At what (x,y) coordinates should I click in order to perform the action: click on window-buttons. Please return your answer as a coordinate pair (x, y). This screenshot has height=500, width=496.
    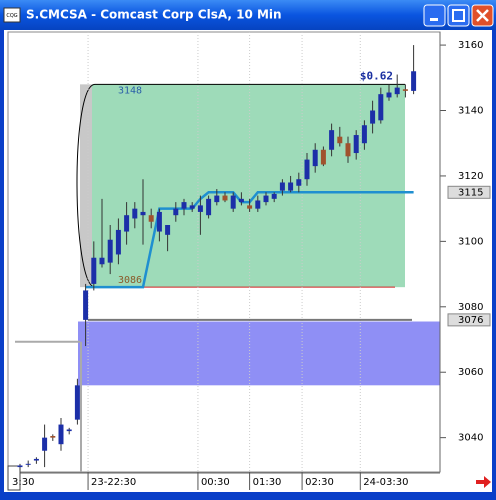
    Looking at the image, I should click on (458, 15).